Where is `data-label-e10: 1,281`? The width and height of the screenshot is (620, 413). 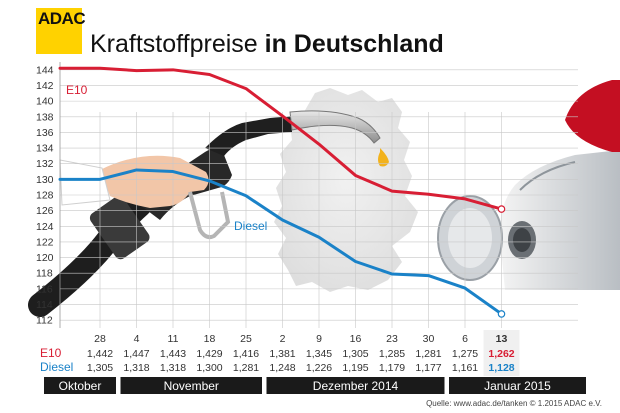 data-label-e10: 1,281 is located at coordinates (428, 354).